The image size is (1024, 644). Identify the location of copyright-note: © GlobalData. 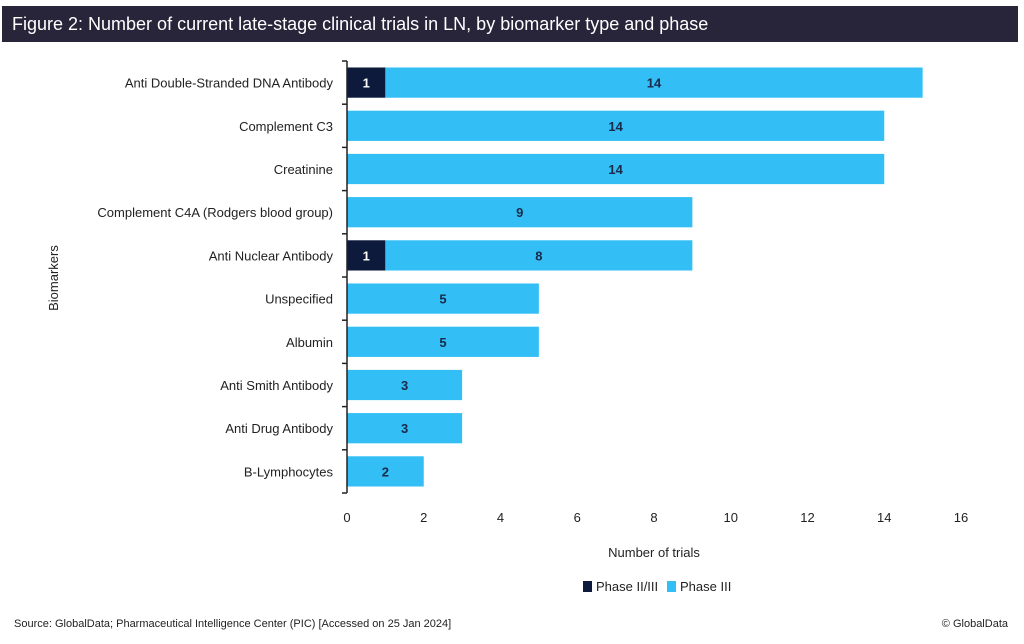
(974, 624).